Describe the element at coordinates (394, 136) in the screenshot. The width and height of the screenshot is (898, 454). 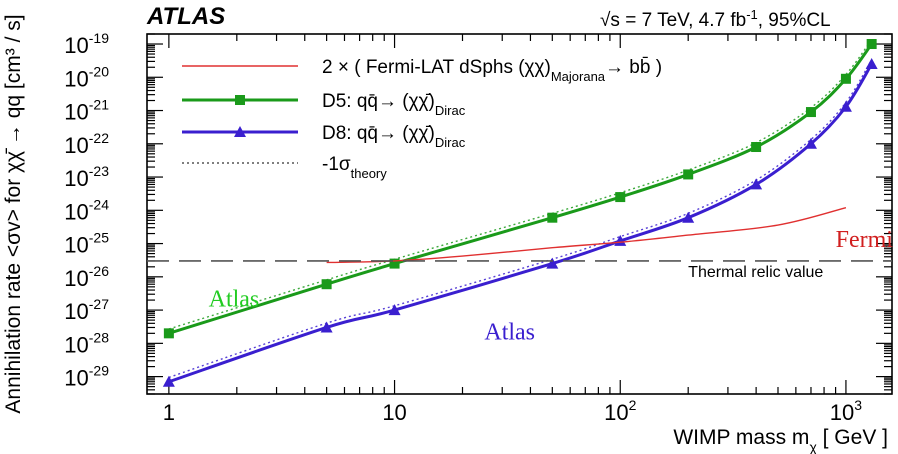
I see `legend-label-d8: D8: qq̄→ (χχ̄)Dirac` at that location.